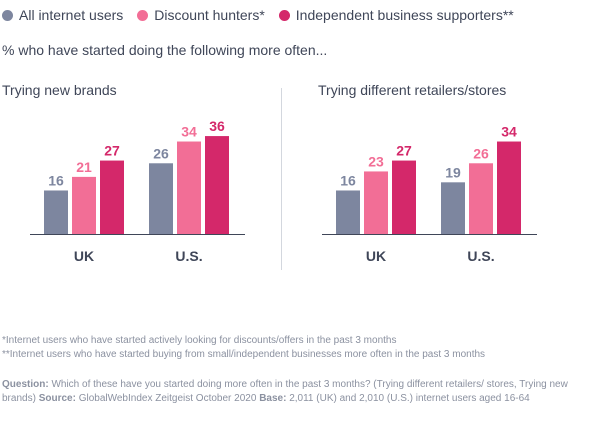 The width and height of the screenshot is (597, 434). I want to click on base-label: Base:, so click(273, 398).